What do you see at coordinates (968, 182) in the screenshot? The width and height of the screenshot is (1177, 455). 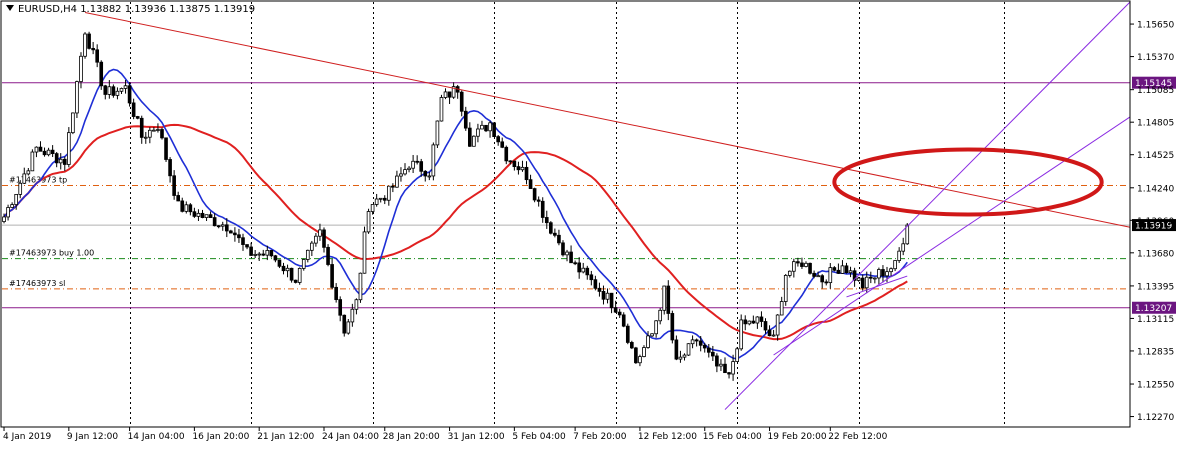 I see `highlight-ellipse` at bounding box center [968, 182].